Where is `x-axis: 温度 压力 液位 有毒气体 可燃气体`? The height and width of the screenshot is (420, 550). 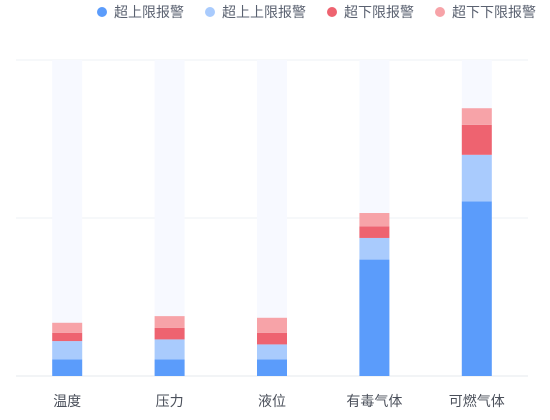
x-axis: 温度 压力 液位 有毒气体 可燃气体 is located at coordinates (279, 401).